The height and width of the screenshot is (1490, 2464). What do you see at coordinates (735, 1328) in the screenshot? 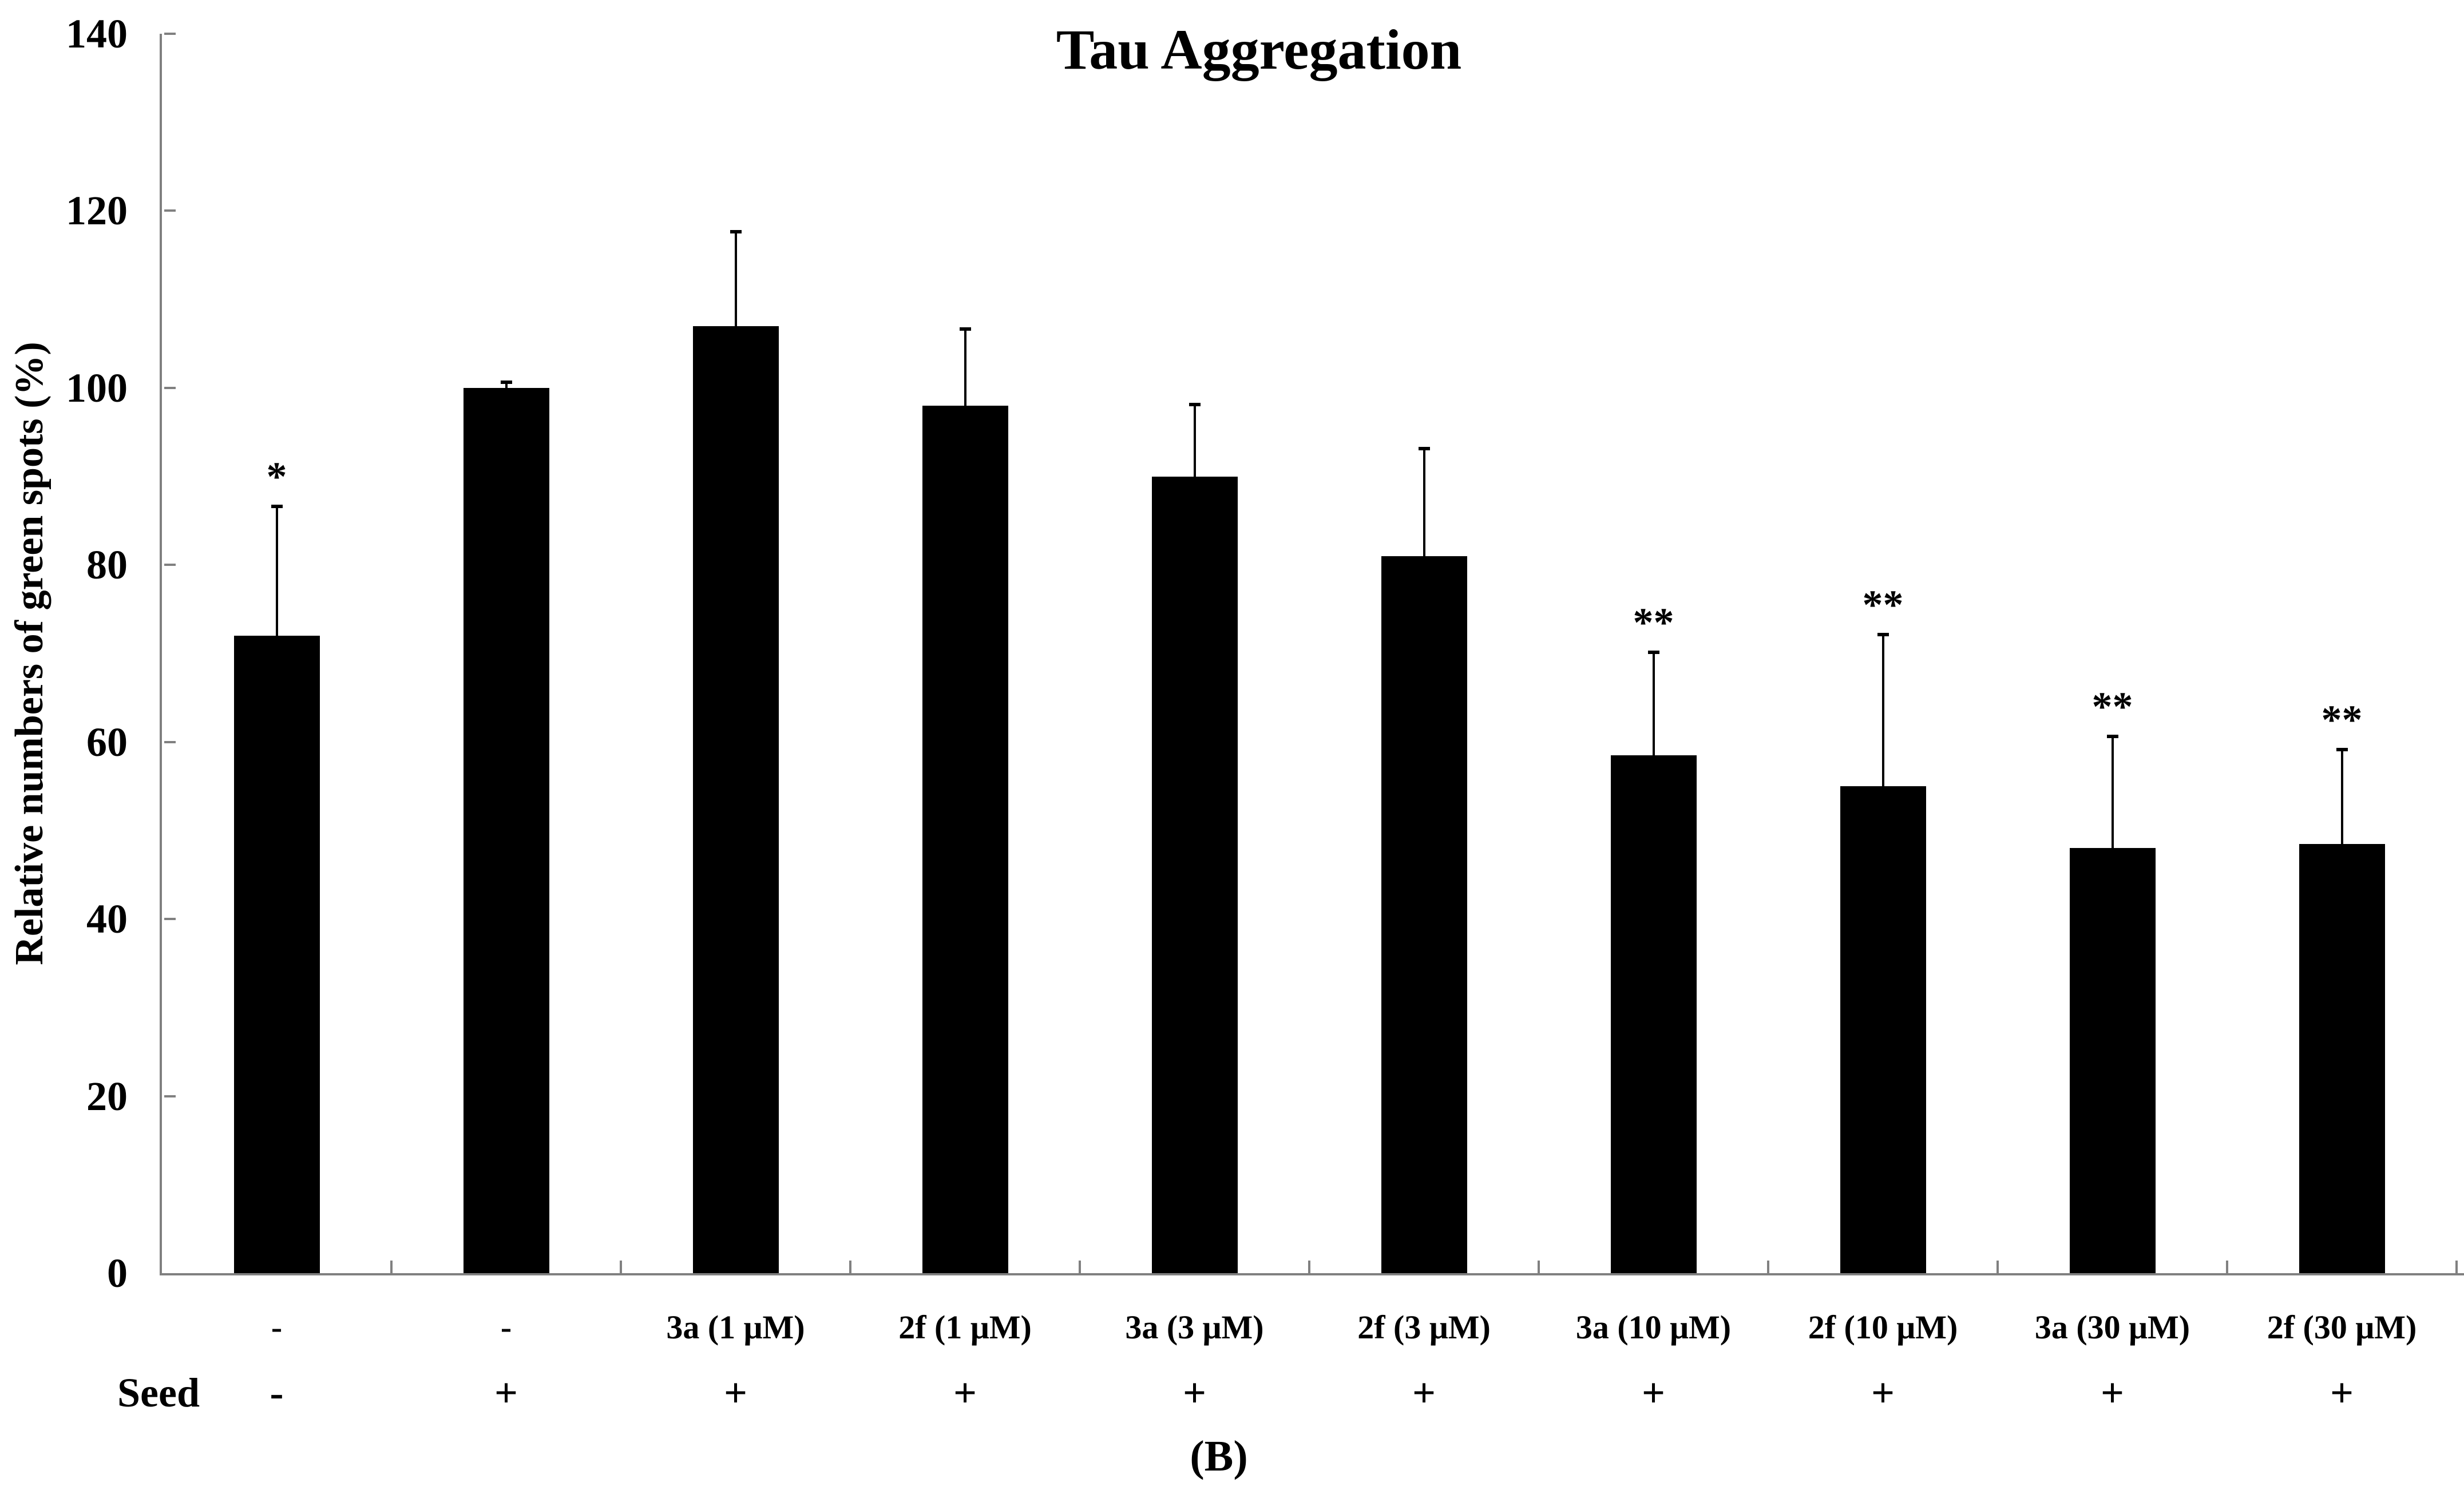
I see `x-category-label: 3a (1 μM)` at bounding box center [735, 1328].